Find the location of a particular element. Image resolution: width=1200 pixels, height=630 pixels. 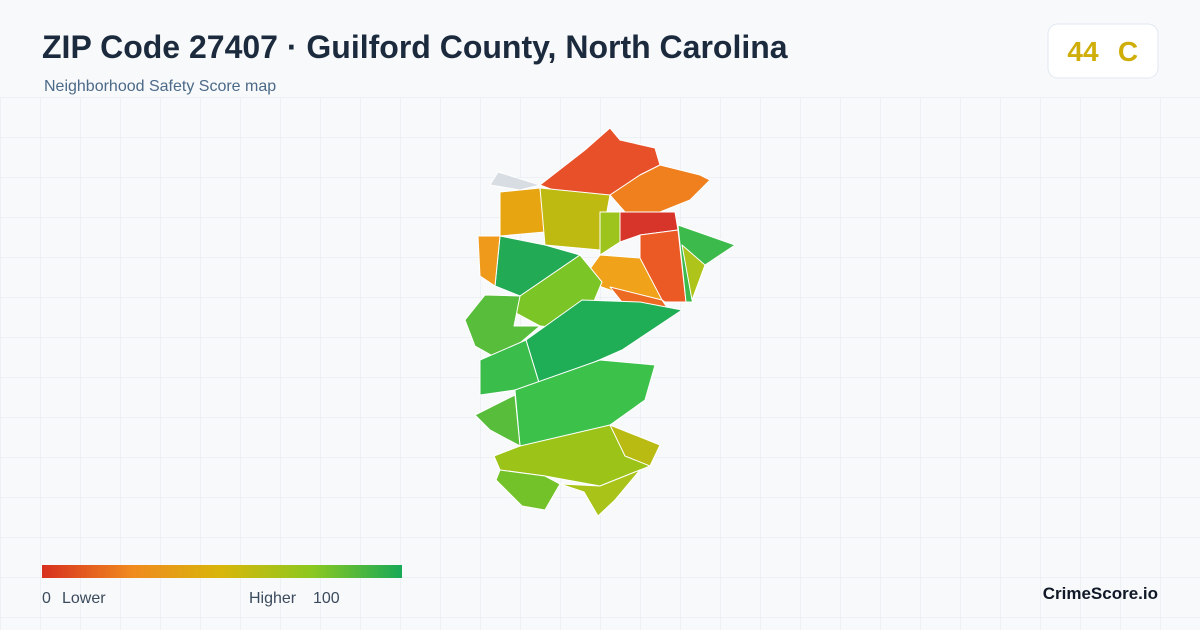

brand: CrimeScore.io is located at coordinates (1100, 593).